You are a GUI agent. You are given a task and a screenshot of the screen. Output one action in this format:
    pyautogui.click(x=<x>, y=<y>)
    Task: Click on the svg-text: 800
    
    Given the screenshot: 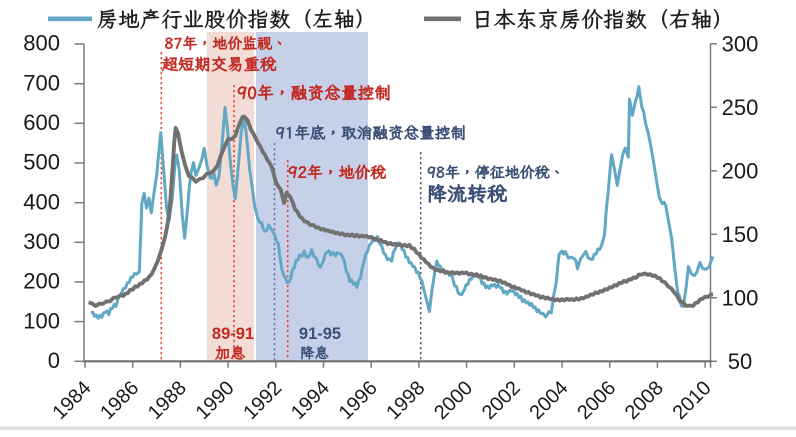 What is the action you would take?
    pyautogui.click(x=41, y=43)
    